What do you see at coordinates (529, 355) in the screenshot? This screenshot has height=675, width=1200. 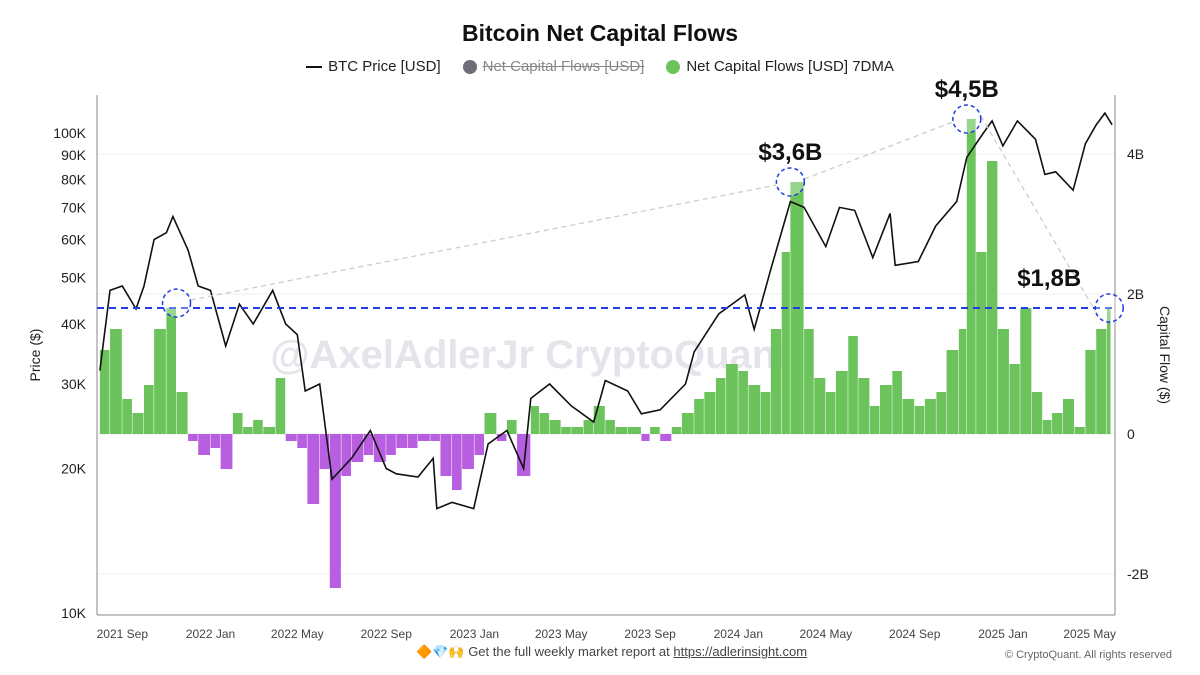 I see `watermark: @AxelAdlerJr CryptoQuant` at bounding box center [529, 355].